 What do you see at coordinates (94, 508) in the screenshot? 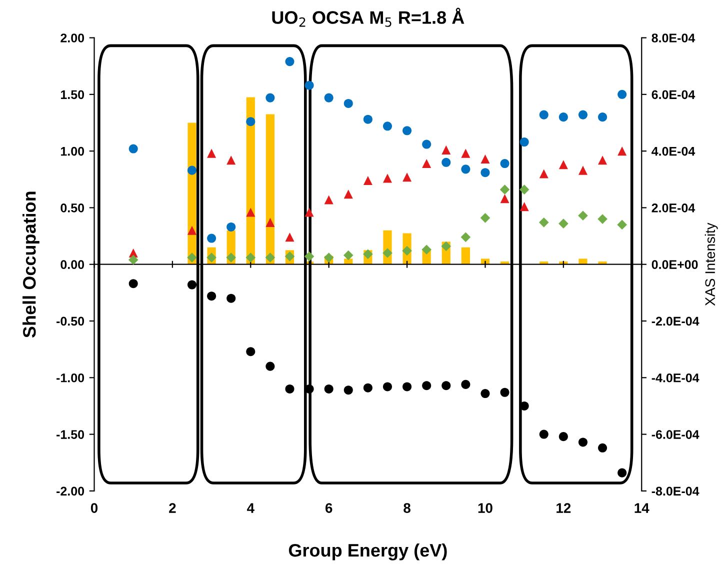
I see `x-tick-label: 0` at bounding box center [94, 508].